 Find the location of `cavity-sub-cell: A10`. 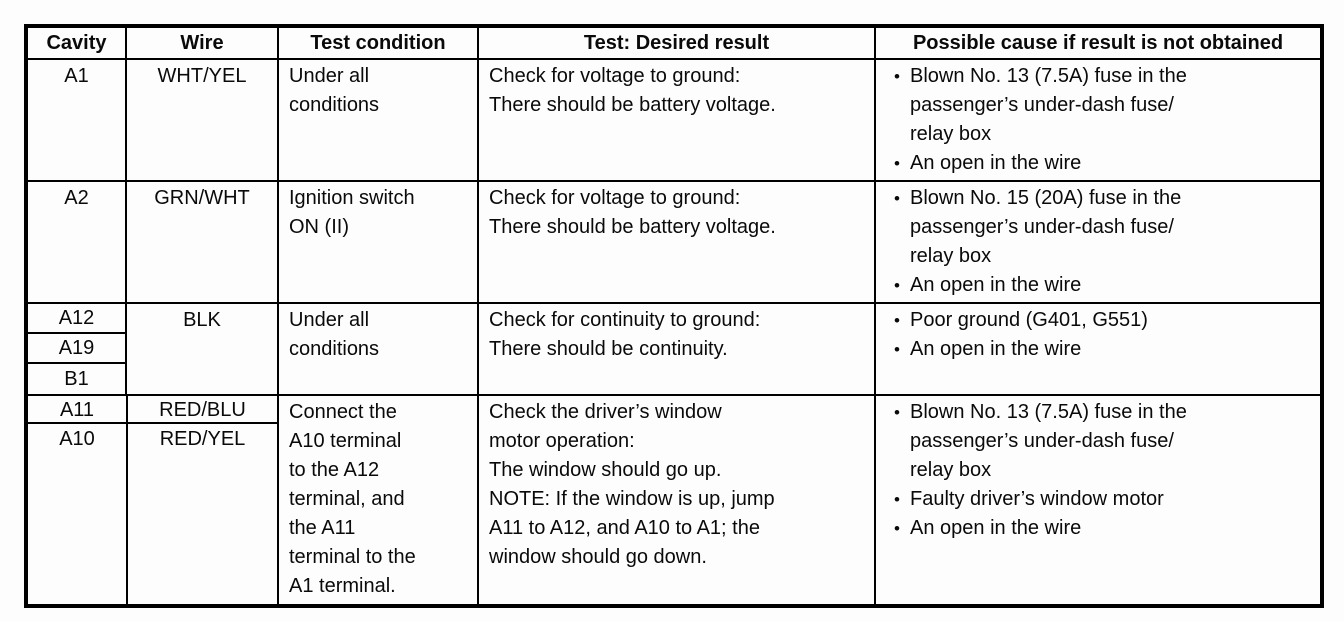

cavity-sub-cell: A10 is located at coordinates (78, 514).